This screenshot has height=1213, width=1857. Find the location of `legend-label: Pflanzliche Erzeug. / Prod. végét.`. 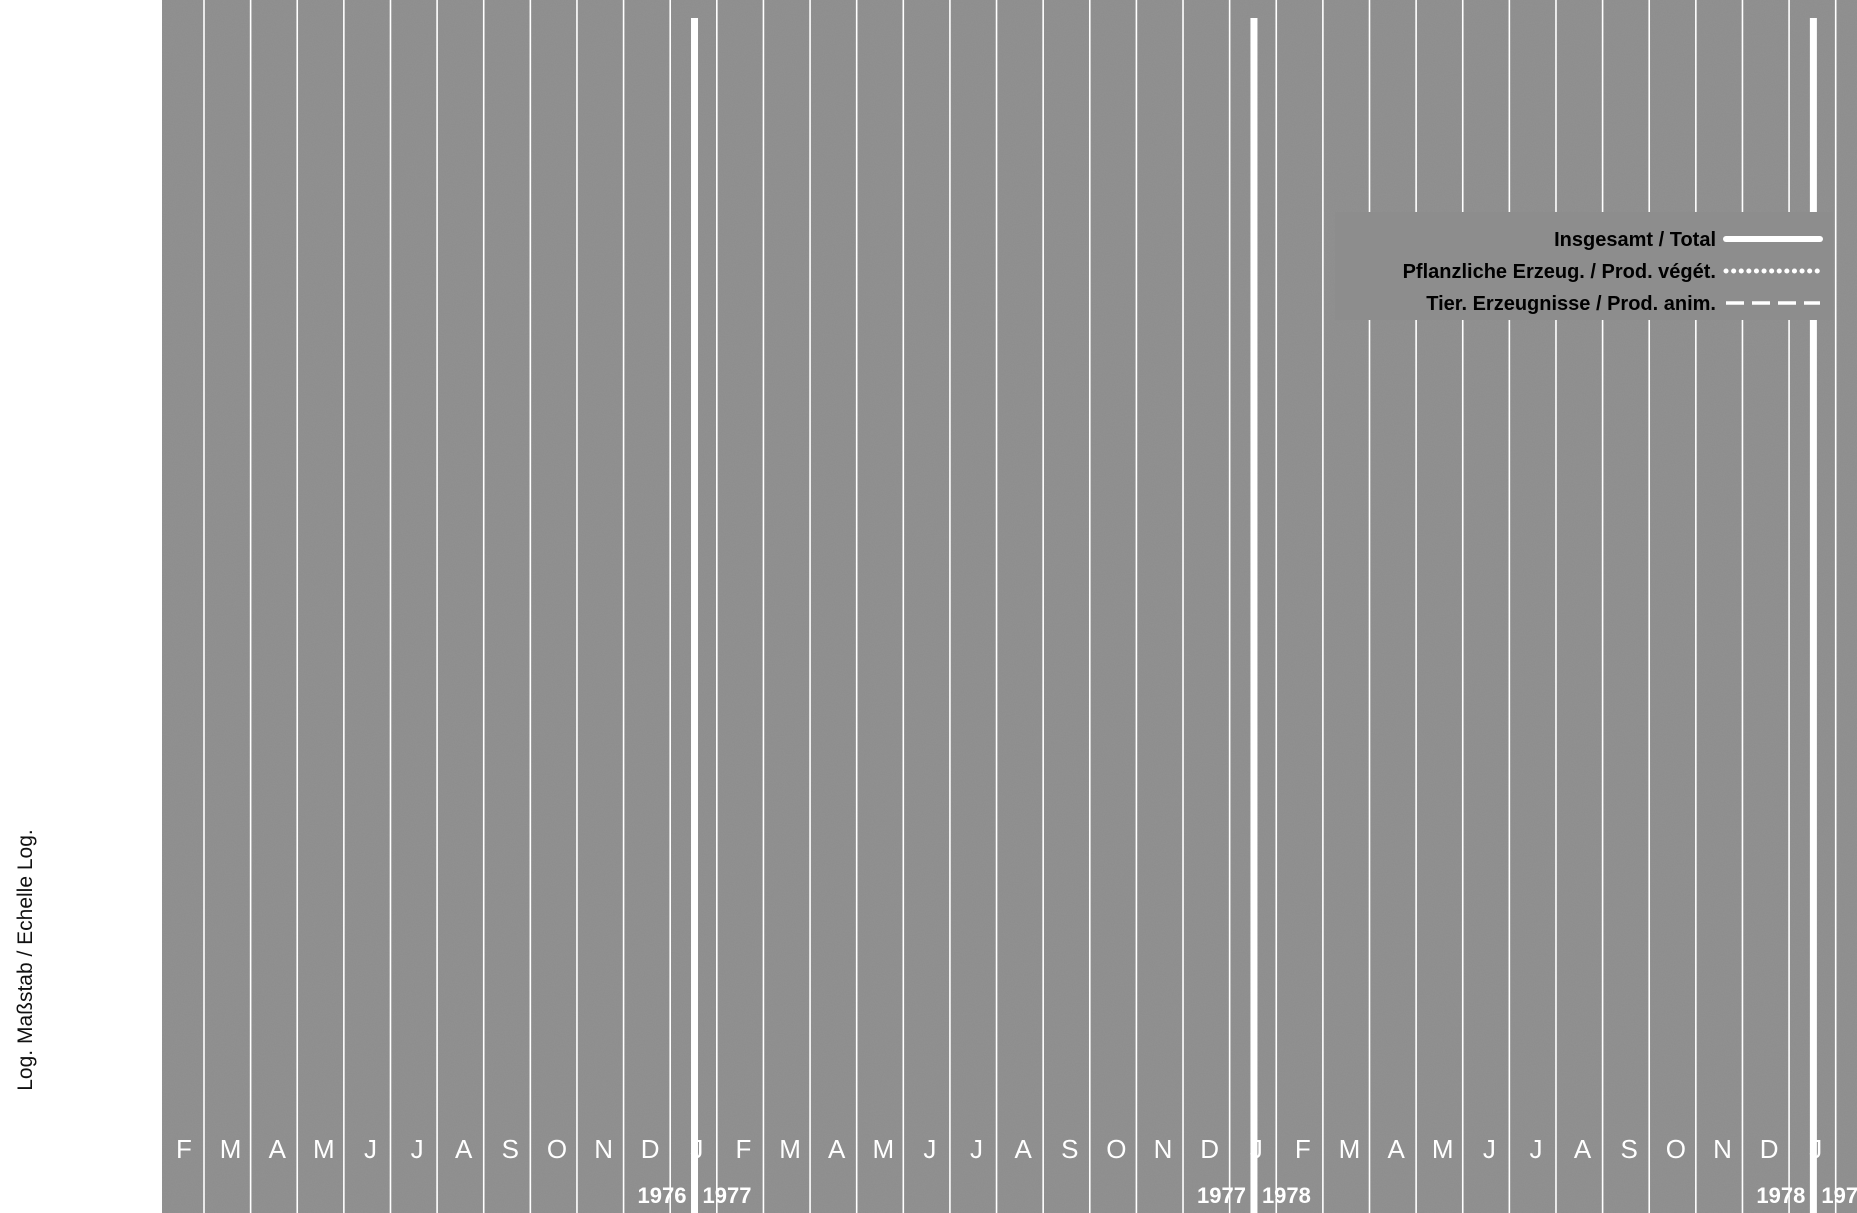

legend-label: Pflanzliche Erzeug. / Prod. végét. is located at coordinates (1559, 272).